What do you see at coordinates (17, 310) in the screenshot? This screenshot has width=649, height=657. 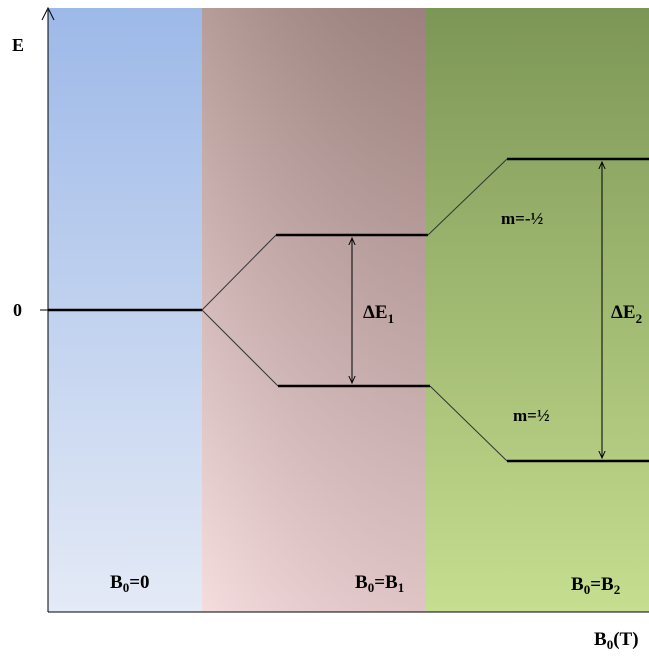 I see `zero-label: 0` at bounding box center [17, 310].